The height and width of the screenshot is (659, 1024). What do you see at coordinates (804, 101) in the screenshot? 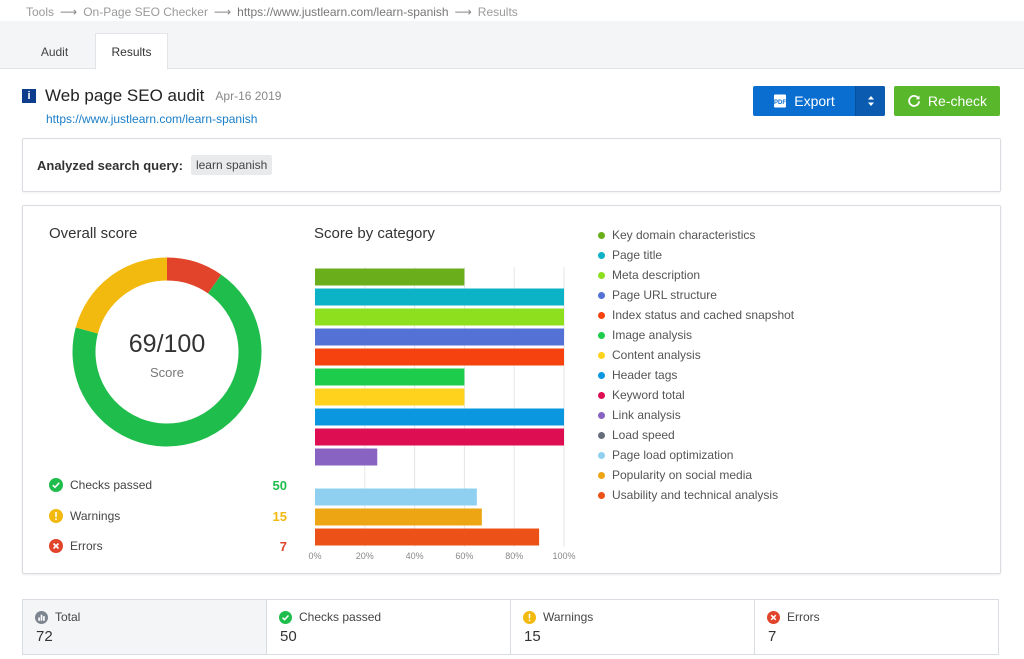
I see `export-button: PDF Export` at bounding box center [804, 101].